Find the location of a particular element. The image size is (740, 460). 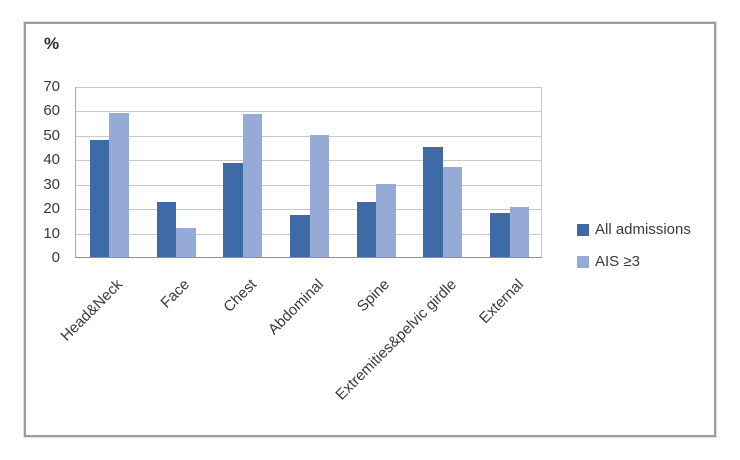

category-label-5: Extremities&pelvic girdle is located at coordinates (396, 340).